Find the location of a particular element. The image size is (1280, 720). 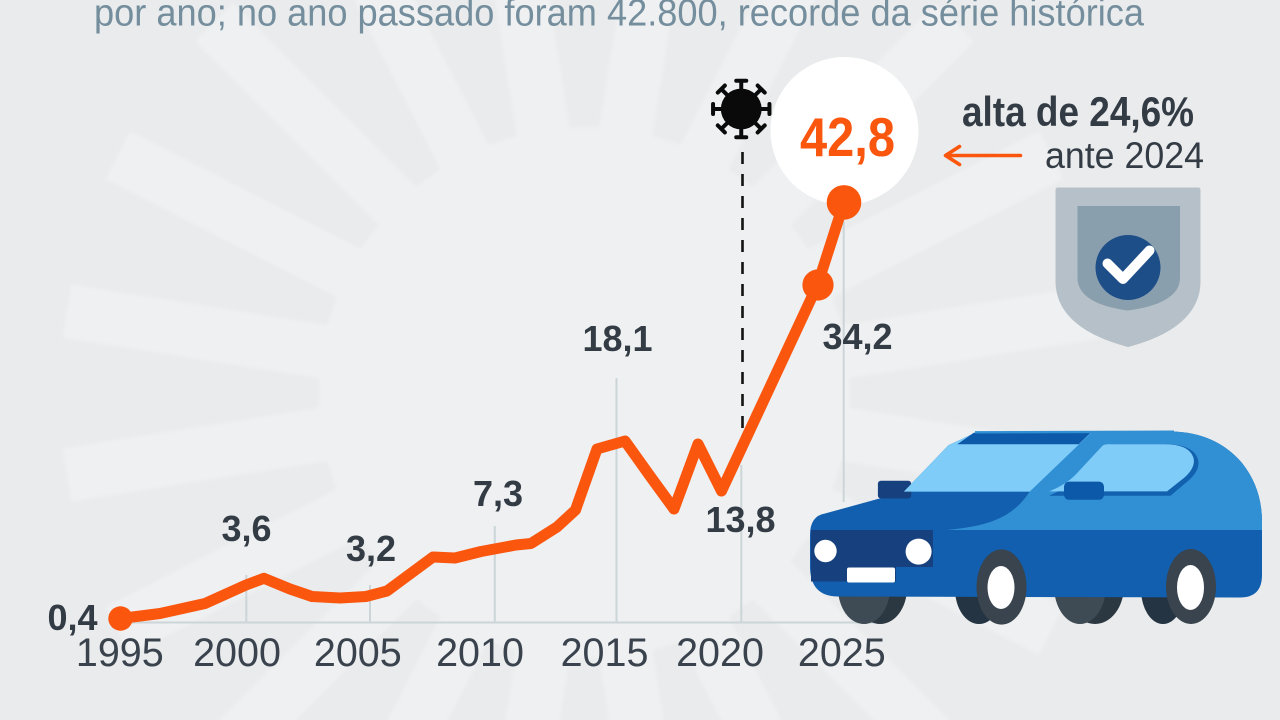

svg-text: 0,4 is located at coordinates (72, 617).